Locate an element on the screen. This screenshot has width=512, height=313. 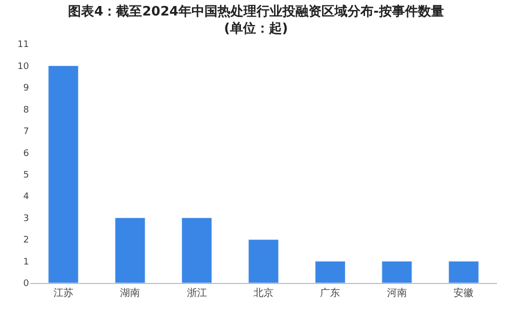
y-tick-label: 6 is located at coordinates (26, 153).